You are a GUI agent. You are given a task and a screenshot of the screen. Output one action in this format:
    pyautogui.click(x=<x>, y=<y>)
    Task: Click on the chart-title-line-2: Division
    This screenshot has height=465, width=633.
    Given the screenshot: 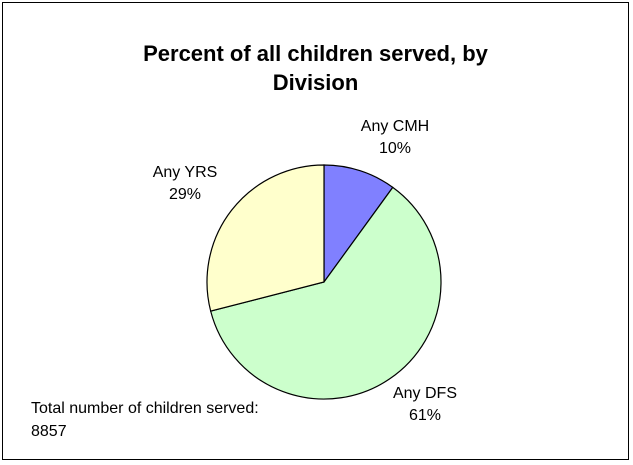 What is the action you would take?
    pyautogui.click(x=315, y=82)
    